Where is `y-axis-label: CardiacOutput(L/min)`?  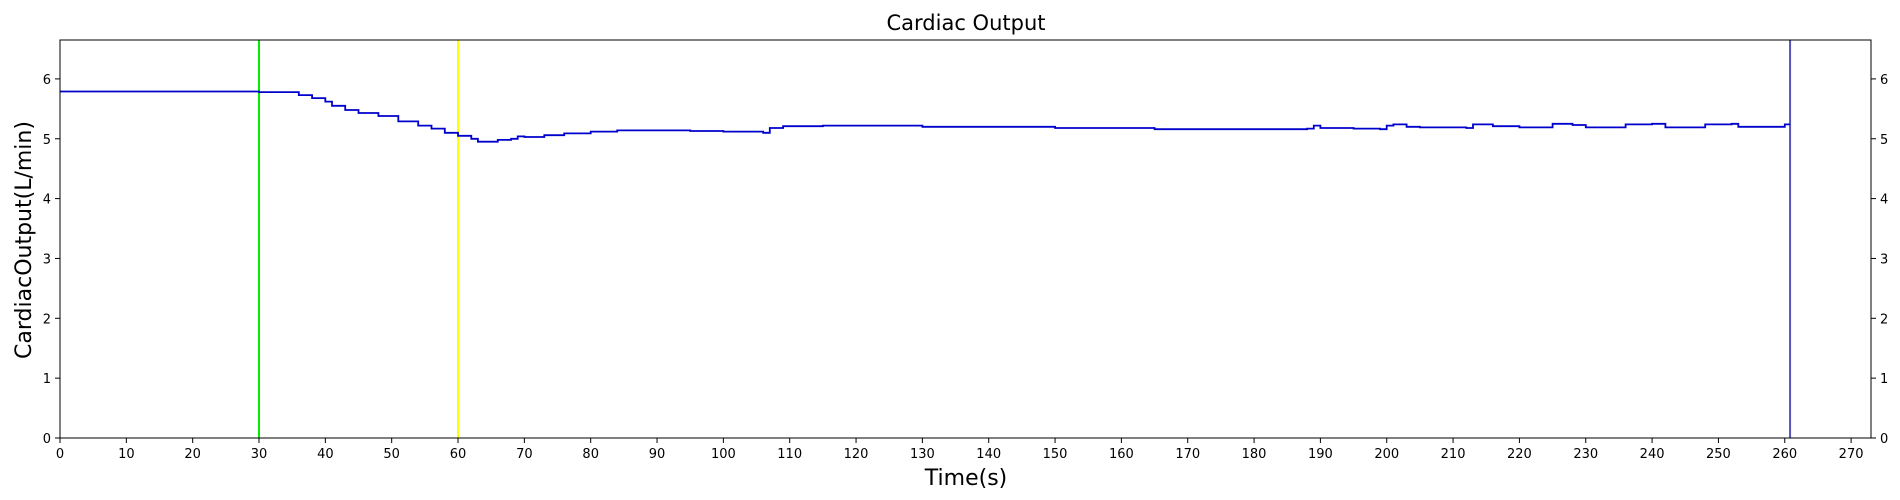
y-axis-label: CardiacOutput(L/min) is located at coordinates (24, 240).